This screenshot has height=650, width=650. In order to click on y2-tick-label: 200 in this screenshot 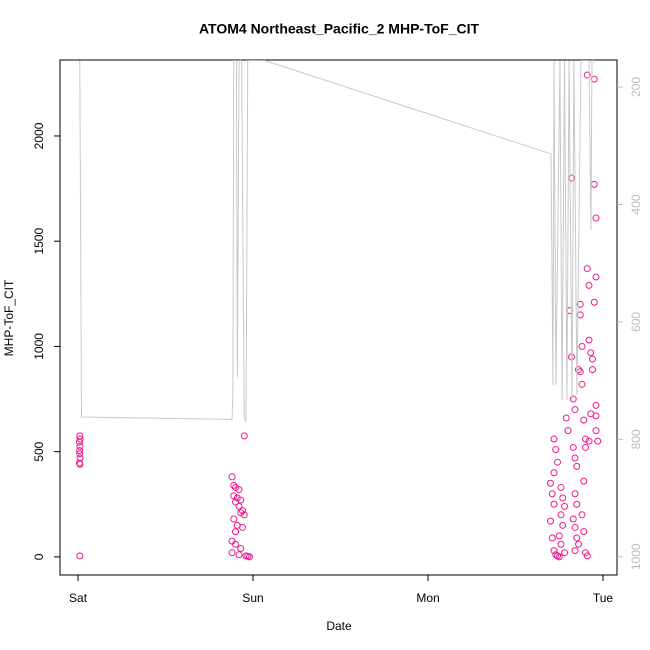, I will do `click(636, 87)`.